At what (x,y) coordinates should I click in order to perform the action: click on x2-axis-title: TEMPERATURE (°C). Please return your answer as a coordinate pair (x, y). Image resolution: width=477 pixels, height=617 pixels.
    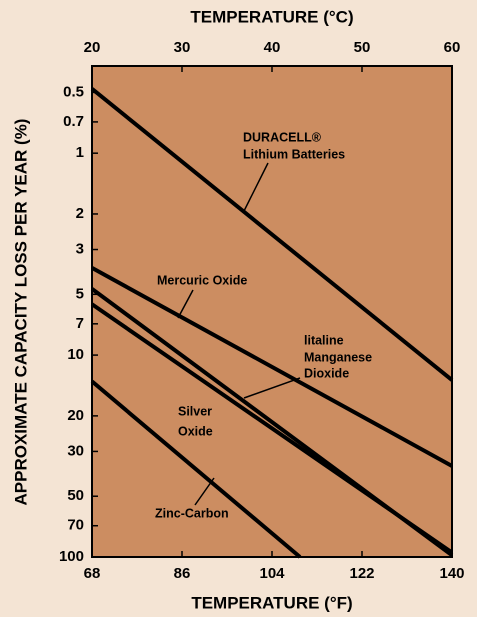
    Looking at the image, I should click on (271, 16).